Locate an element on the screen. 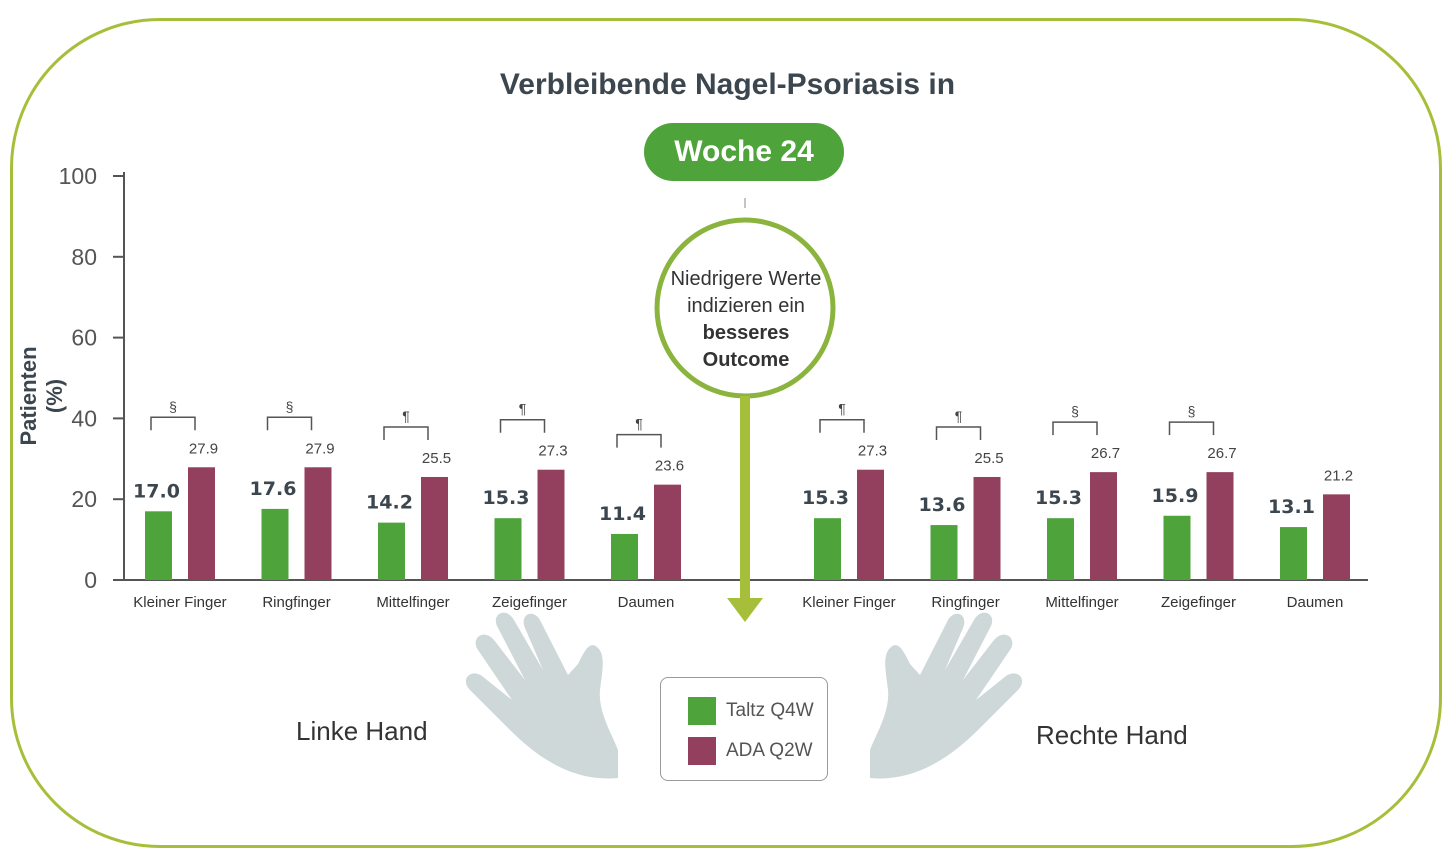 The height and width of the screenshot is (861, 1455). y-tick-label: 20 is located at coordinates (84, 499).